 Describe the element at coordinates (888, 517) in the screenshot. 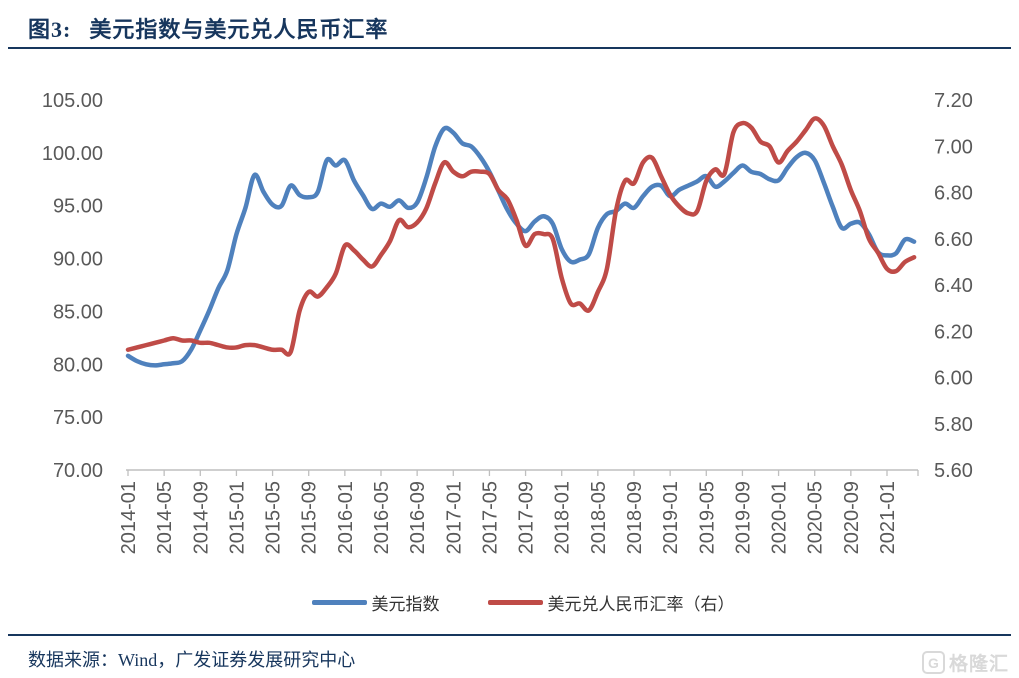

I see `x-axis-label: 2021-01` at that location.